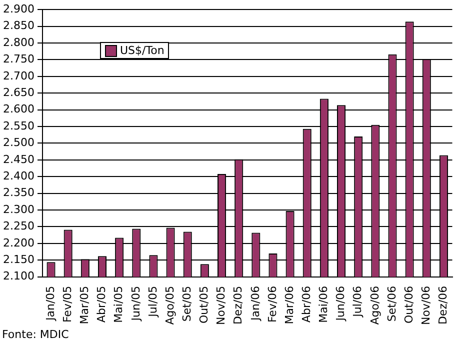 Image resolution: width=460 pixels, height=344 pixels. I want to click on y-tick-label: 2.550, so click(18, 125).